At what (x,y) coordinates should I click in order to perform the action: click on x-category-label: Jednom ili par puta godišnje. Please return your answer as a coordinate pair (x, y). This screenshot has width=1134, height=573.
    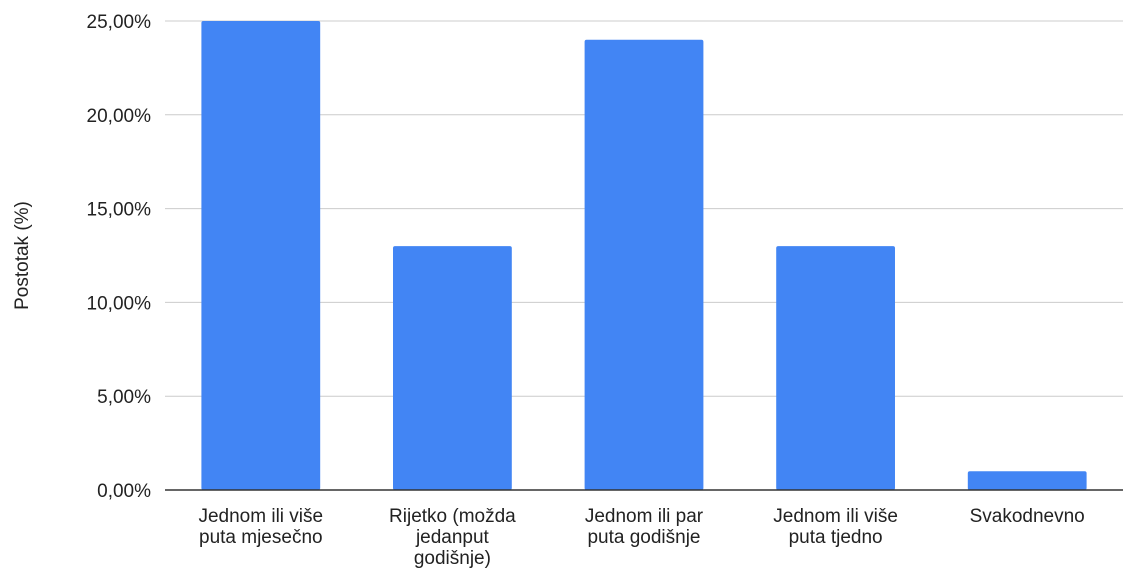
    Looking at the image, I should click on (644, 527).